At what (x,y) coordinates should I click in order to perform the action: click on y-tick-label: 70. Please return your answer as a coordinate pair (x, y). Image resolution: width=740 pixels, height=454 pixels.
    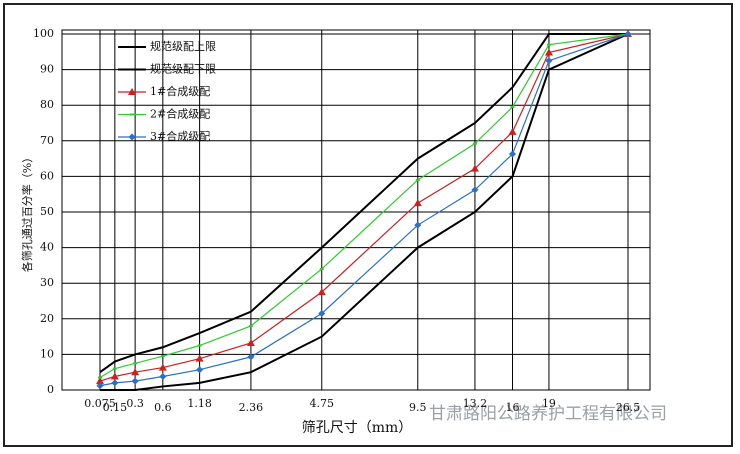
    Looking at the image, I should click on (47, 140).